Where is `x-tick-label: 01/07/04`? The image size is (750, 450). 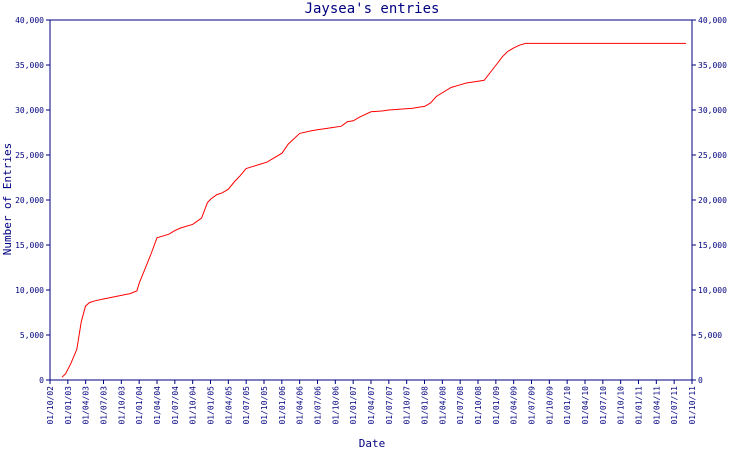 x-tick-label: 01/07/04 is located at coordinates (175, 405).